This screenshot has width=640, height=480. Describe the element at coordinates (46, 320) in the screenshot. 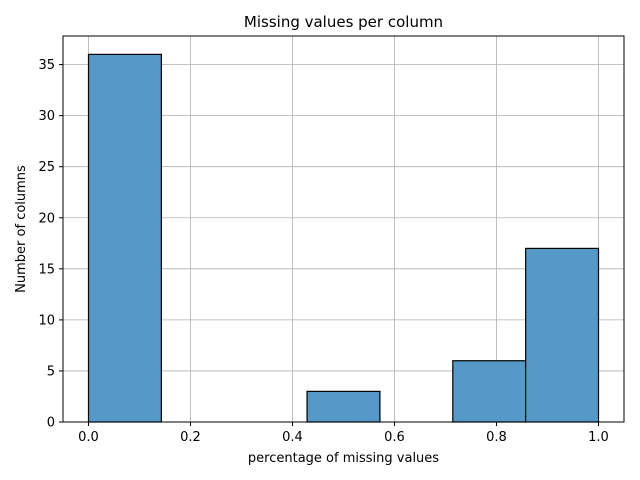

I see `y-tick-label: 10` at that location.